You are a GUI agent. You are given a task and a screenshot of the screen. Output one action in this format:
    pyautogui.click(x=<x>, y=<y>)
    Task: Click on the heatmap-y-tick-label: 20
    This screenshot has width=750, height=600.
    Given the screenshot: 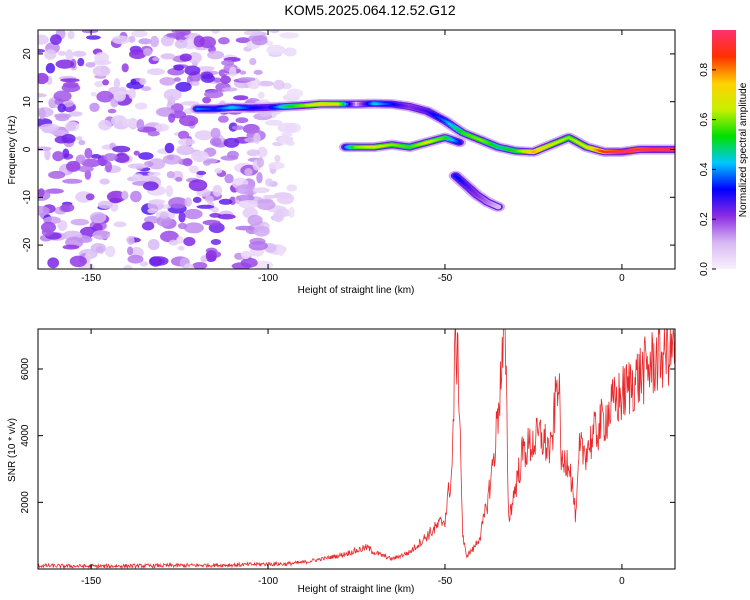 What is the action you would take?
    pyautogui.click(x=27, y=54)
    